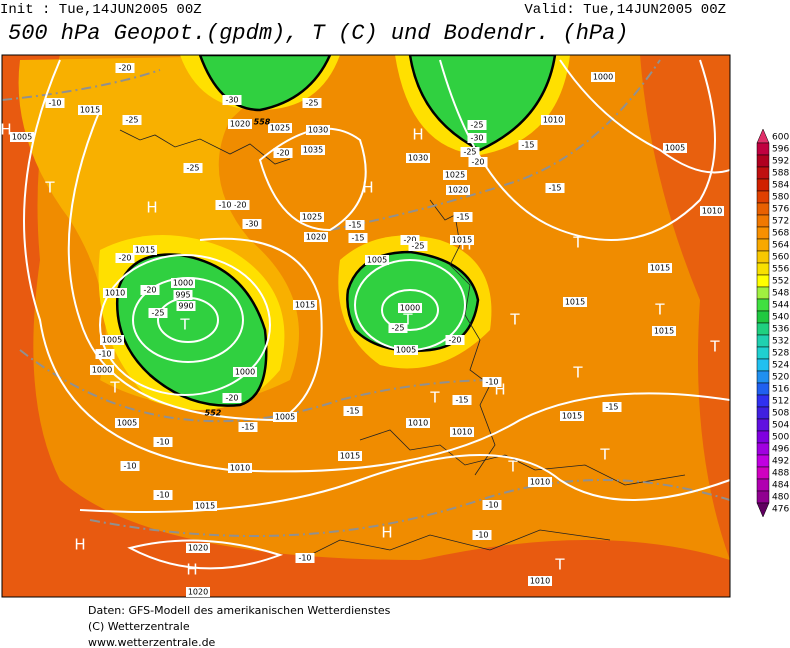 Image resolution: width=790 pixels, height=648 pixels. Describe the element at coordinates (780, 510) in the screenshot. I see `colorbar-label: 476` at that location.